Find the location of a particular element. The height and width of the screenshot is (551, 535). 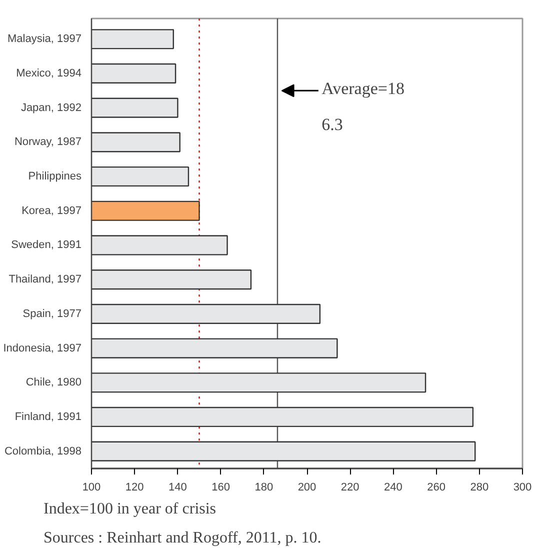

y-tick-label: Mexico, 1994 is located at coordinates (49, 73).